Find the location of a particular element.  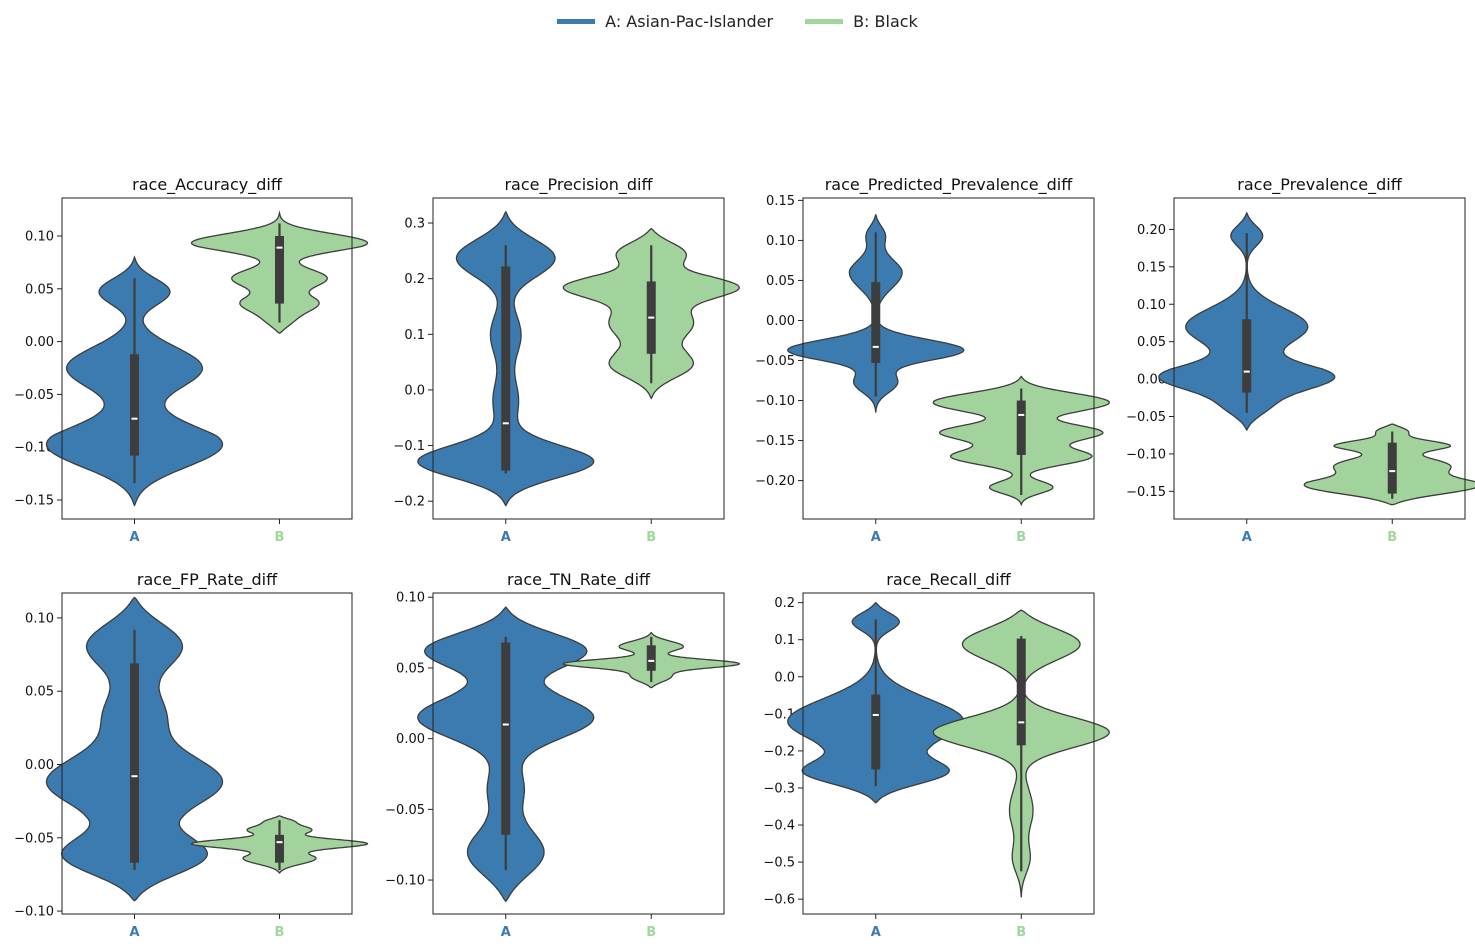

legend-item-b: B: Black is located at coordinates (861, 21).